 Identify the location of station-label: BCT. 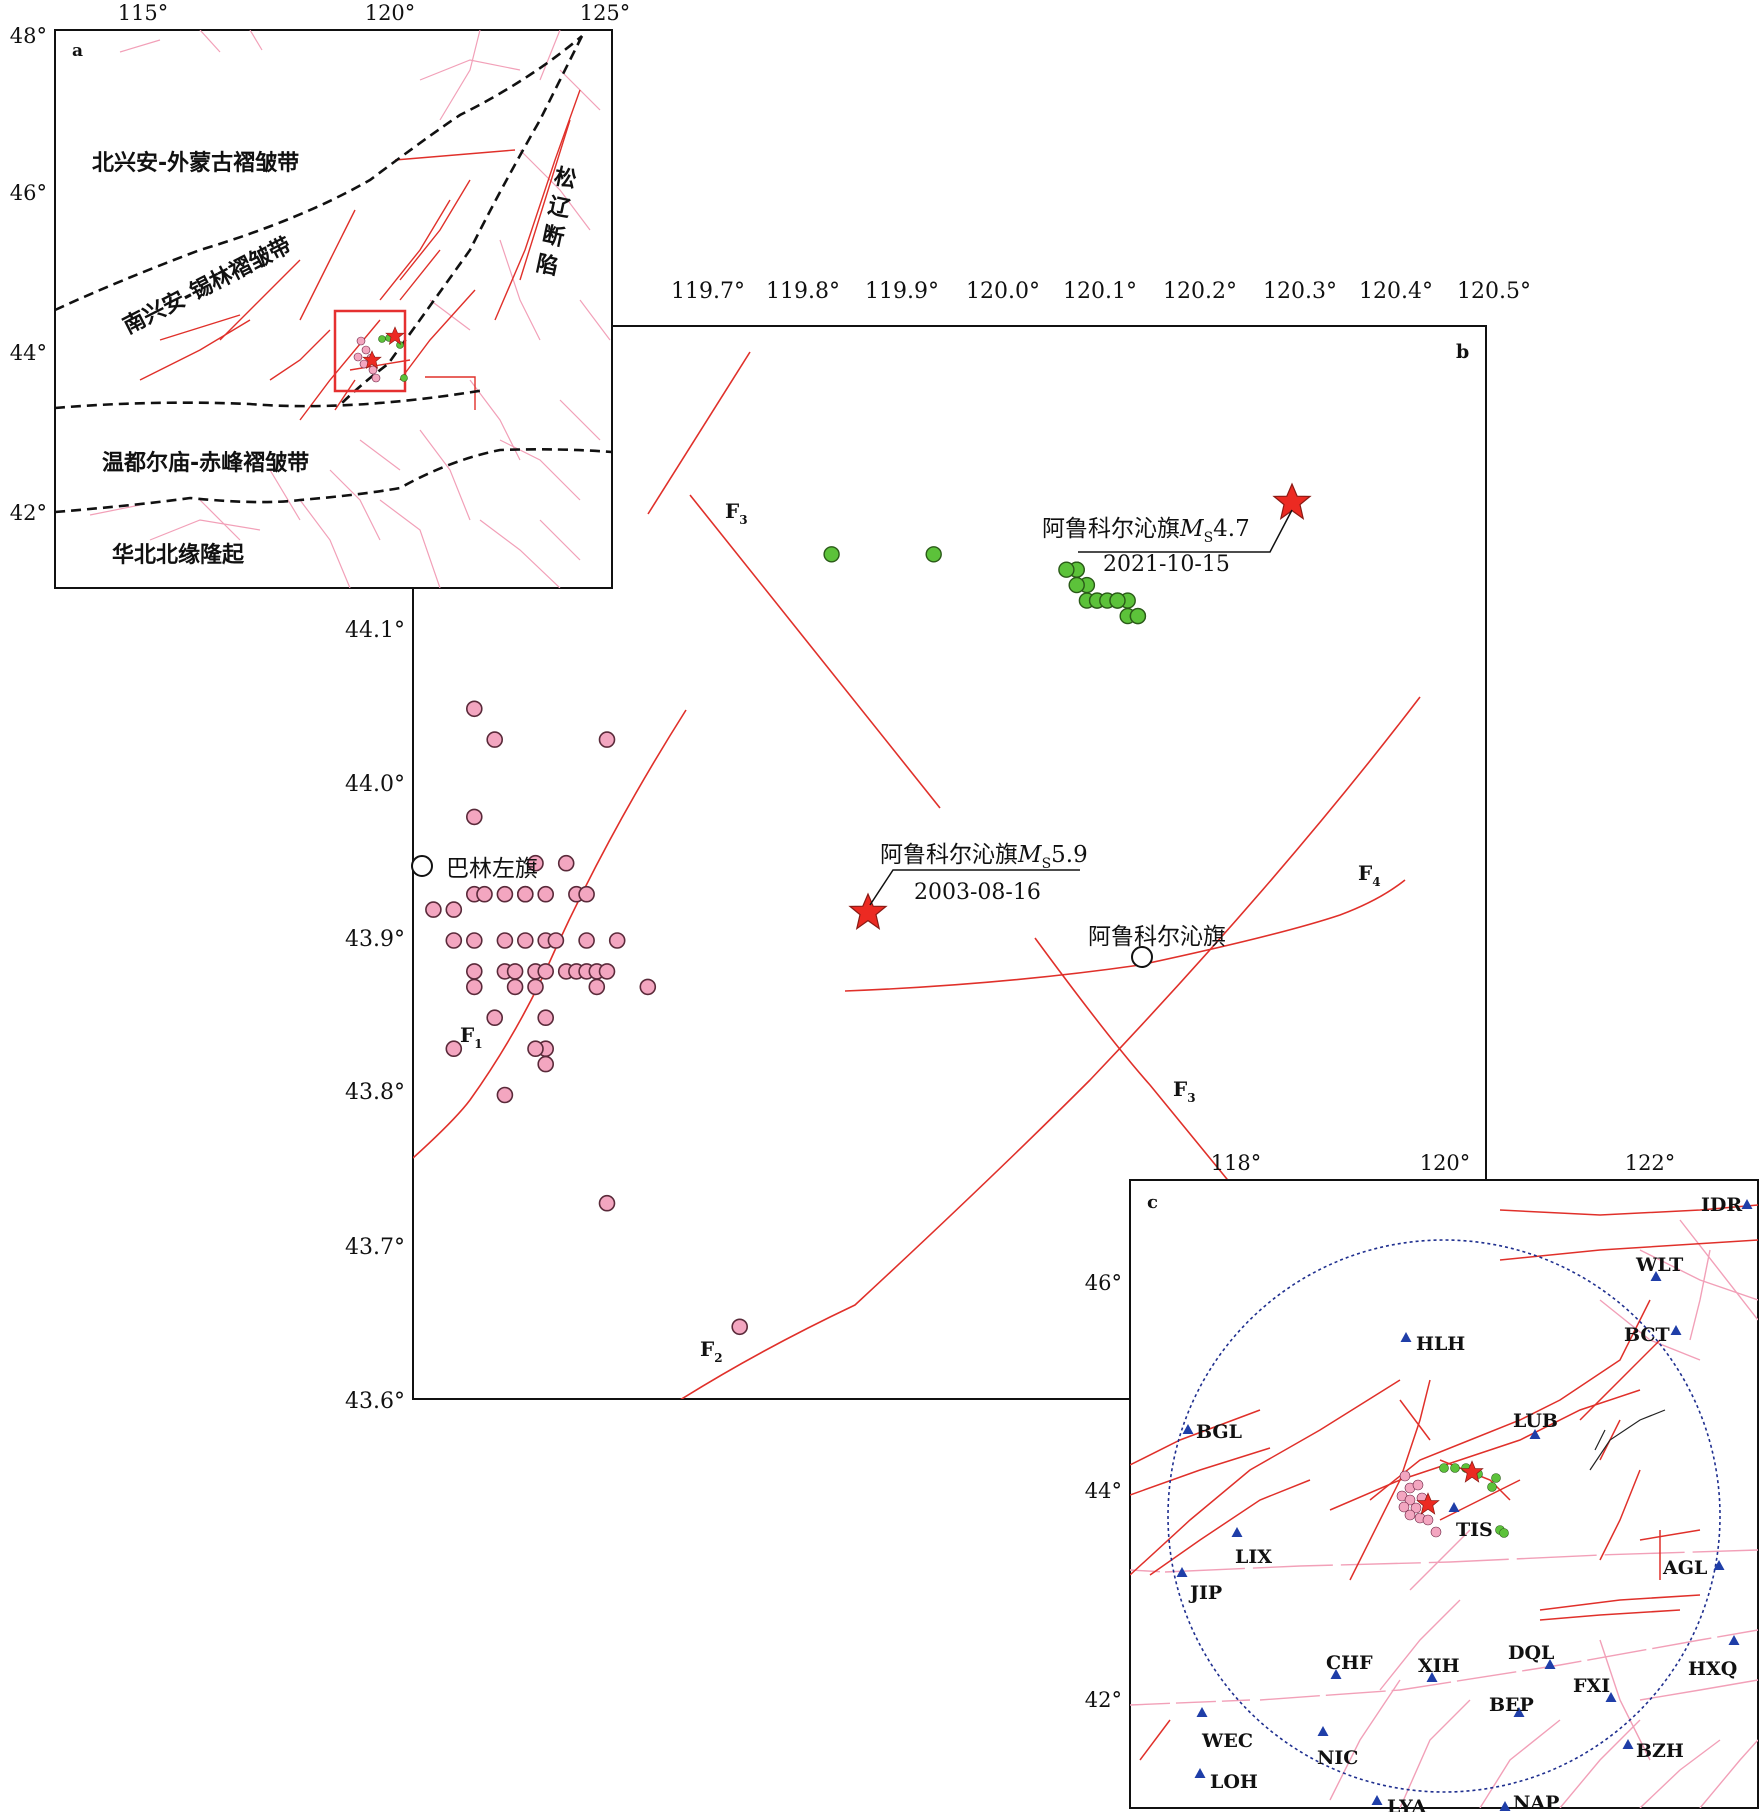
(1647, 1335).